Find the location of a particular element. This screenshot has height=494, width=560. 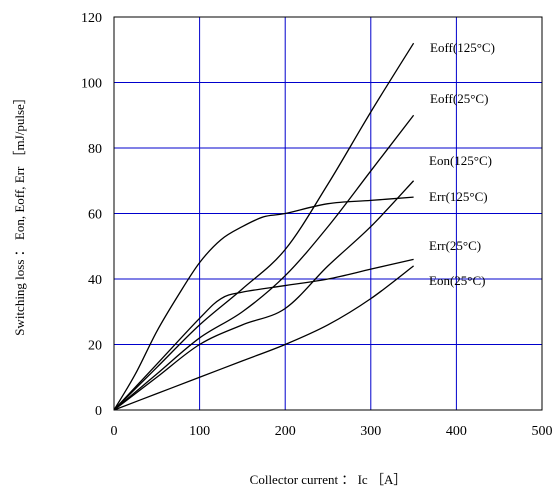

series-label: Eoff(25°C) is located at coordinates (459, 98).